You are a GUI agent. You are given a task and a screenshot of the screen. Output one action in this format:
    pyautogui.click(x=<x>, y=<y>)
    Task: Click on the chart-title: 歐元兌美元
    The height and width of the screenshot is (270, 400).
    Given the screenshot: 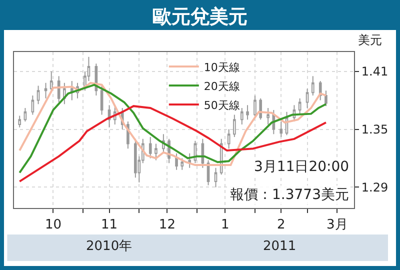 What is the action you would take?
    pyautogui.click(x=200, y=17)
    